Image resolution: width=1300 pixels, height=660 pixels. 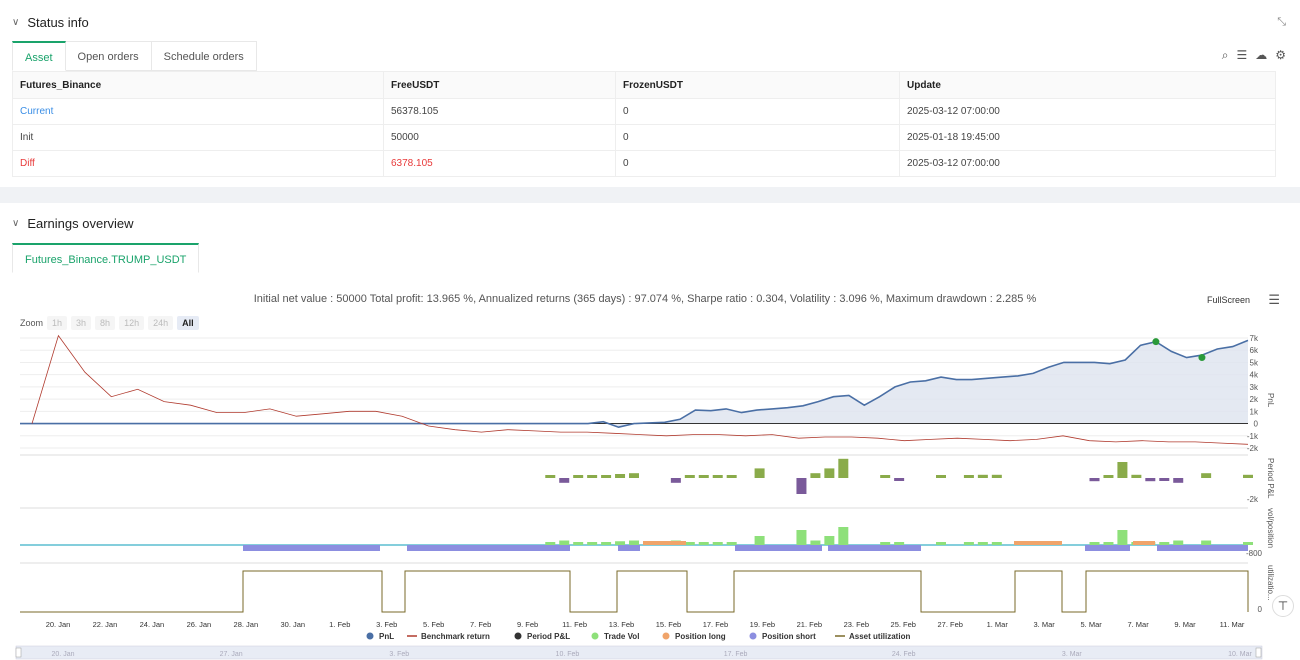 What do you see at coordinates (856, 624) in the screenshot?
I see `x-tick-label: 23. Feb` at bounding box center [856, 624].